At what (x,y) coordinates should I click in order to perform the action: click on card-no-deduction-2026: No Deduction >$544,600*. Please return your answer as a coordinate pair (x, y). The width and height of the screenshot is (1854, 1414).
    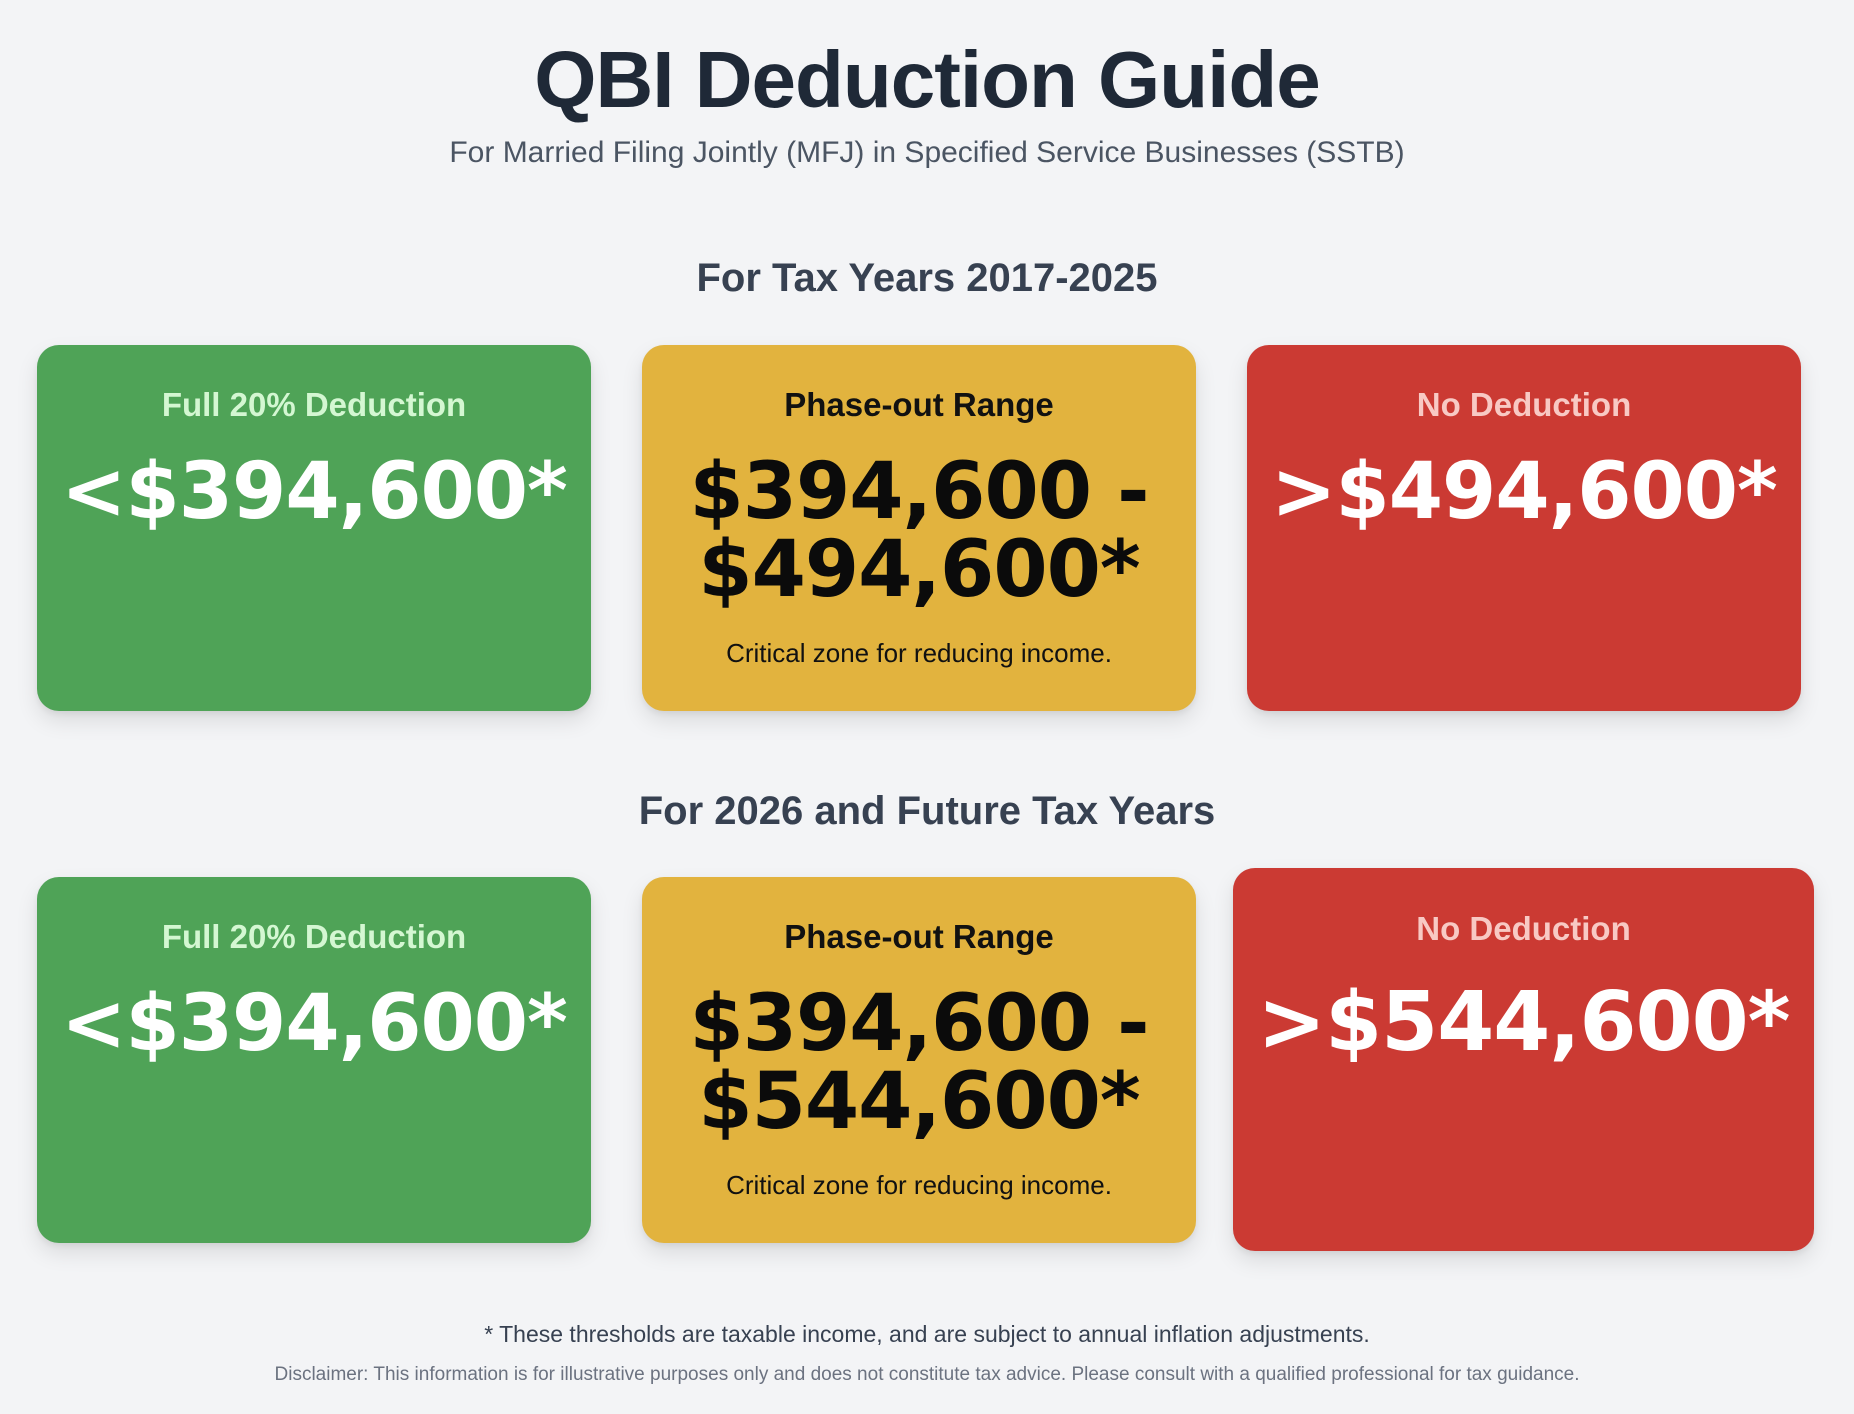
    Looking at the image, I should click on (1523, 1059).